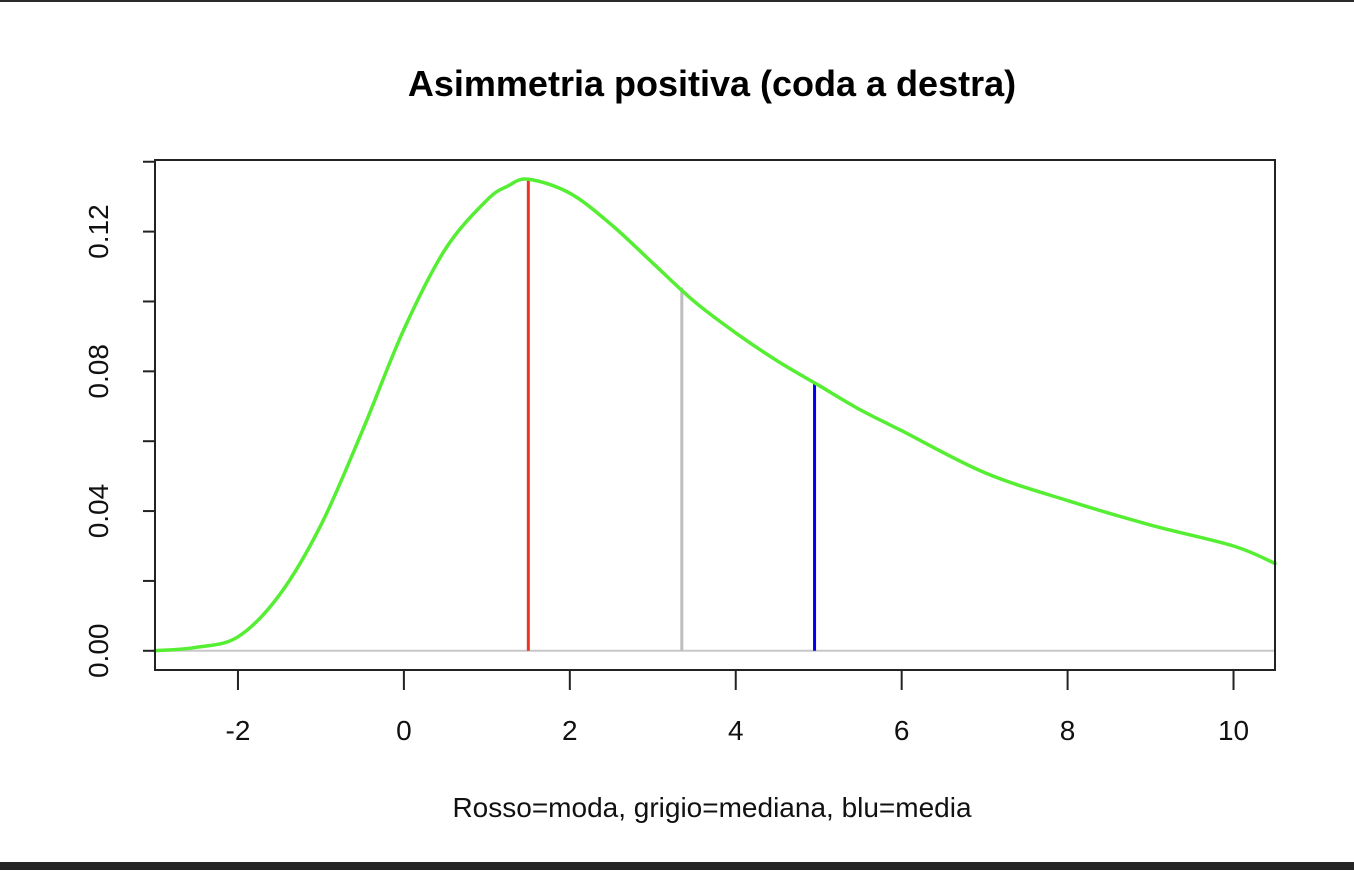 This screenshot has width=1354, height=872. I want to click on x-tick-label: 0, so click(404, 730).